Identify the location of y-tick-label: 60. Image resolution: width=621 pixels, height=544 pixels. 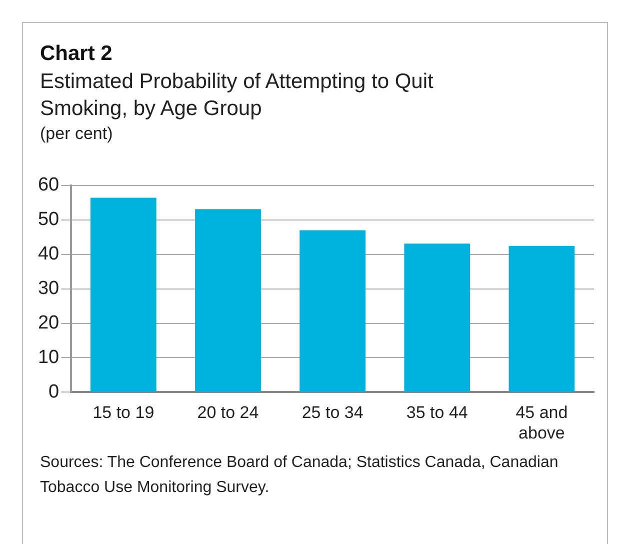
(49, 185).